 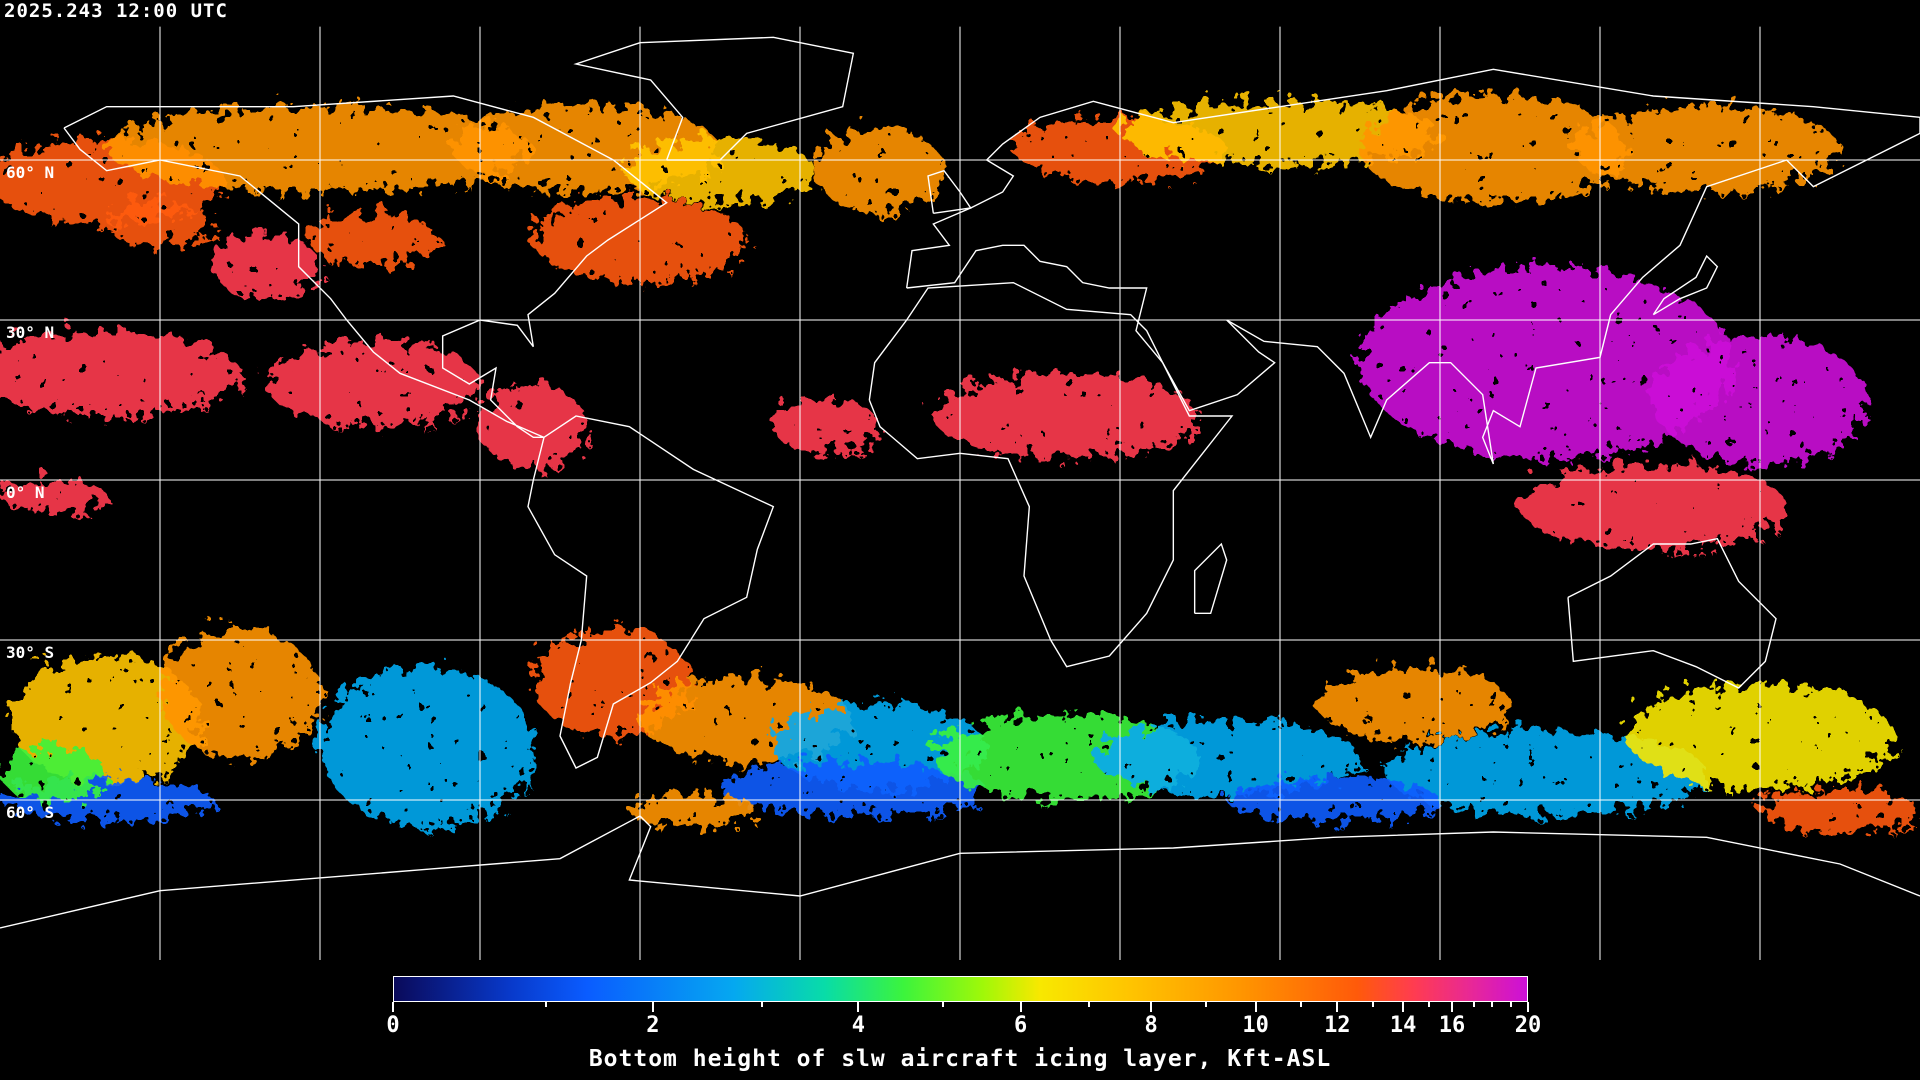 I want to click on coastline-antarctica, so click(x=960, y=872).